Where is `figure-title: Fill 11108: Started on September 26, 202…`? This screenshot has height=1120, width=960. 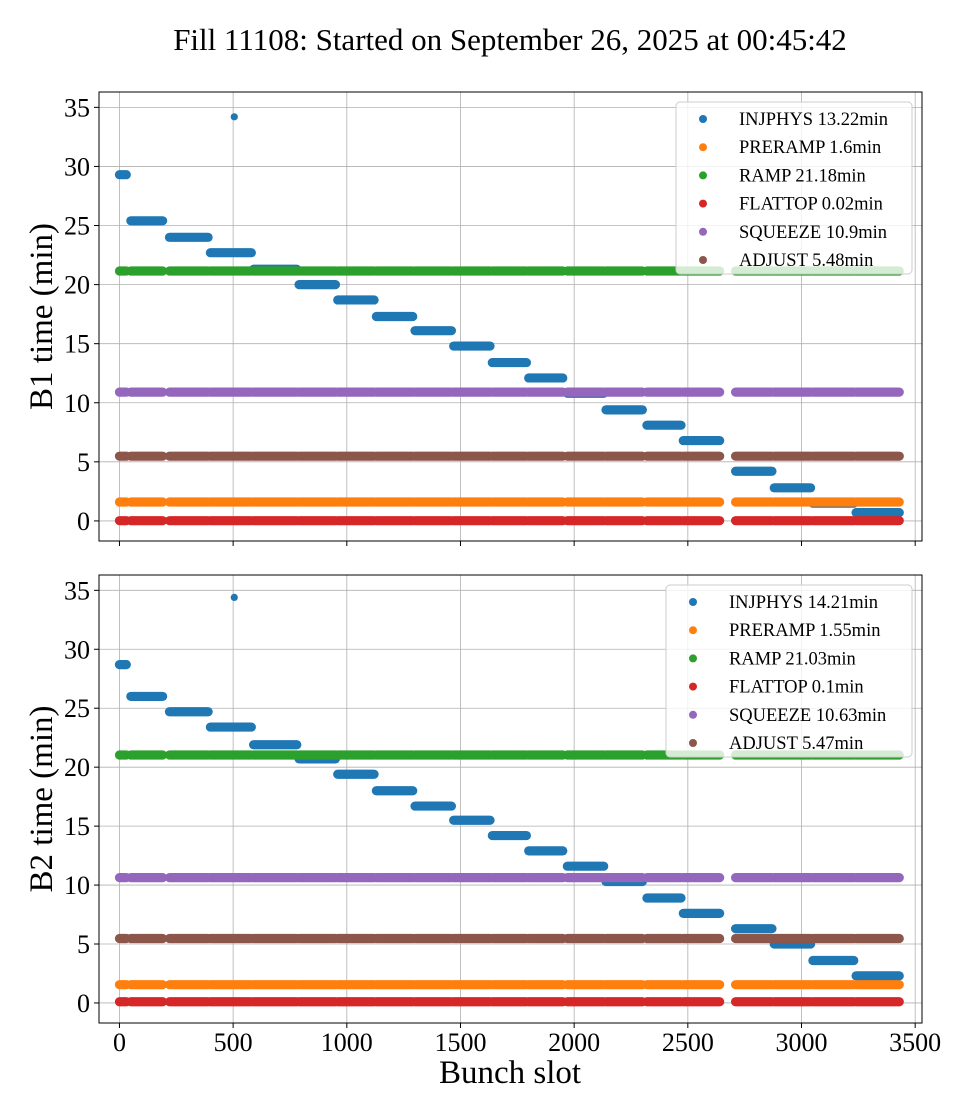 figure-title: Fill 11108: Started on September 26, 202… is located at coordinates (510, 39).